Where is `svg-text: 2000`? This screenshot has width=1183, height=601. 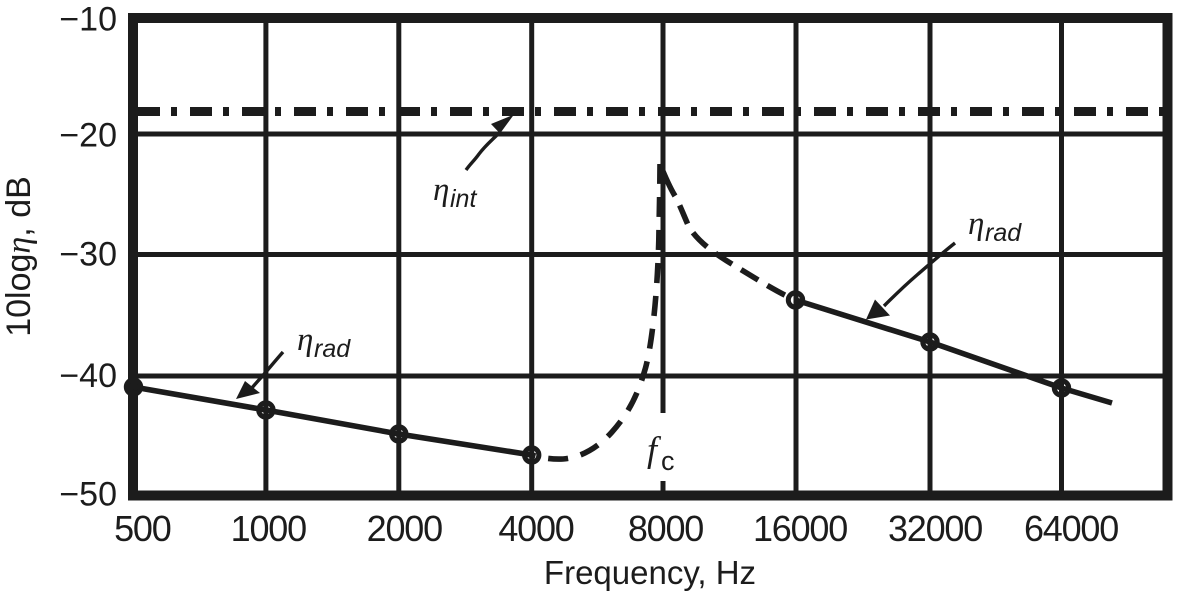
svg-text: 2000 is located at coordinates (404, 528).